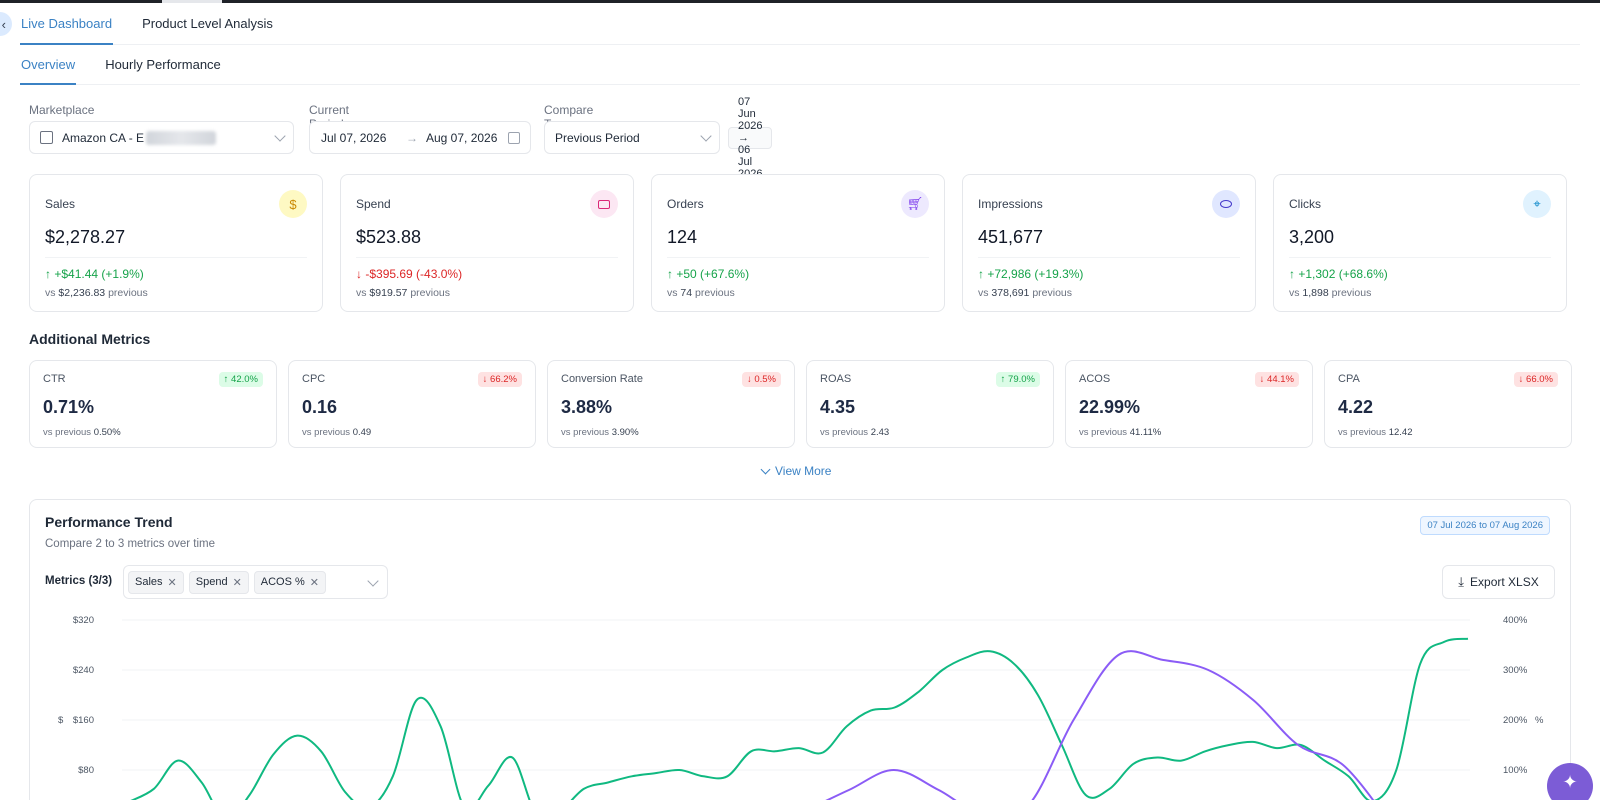 This screenshot has height=800, width=1600. What do you see at coordinates (207, 23) in the screenshot?
I see `tab-product-level-analysis: Product Level Analysis` at bounding box center [207, 23].